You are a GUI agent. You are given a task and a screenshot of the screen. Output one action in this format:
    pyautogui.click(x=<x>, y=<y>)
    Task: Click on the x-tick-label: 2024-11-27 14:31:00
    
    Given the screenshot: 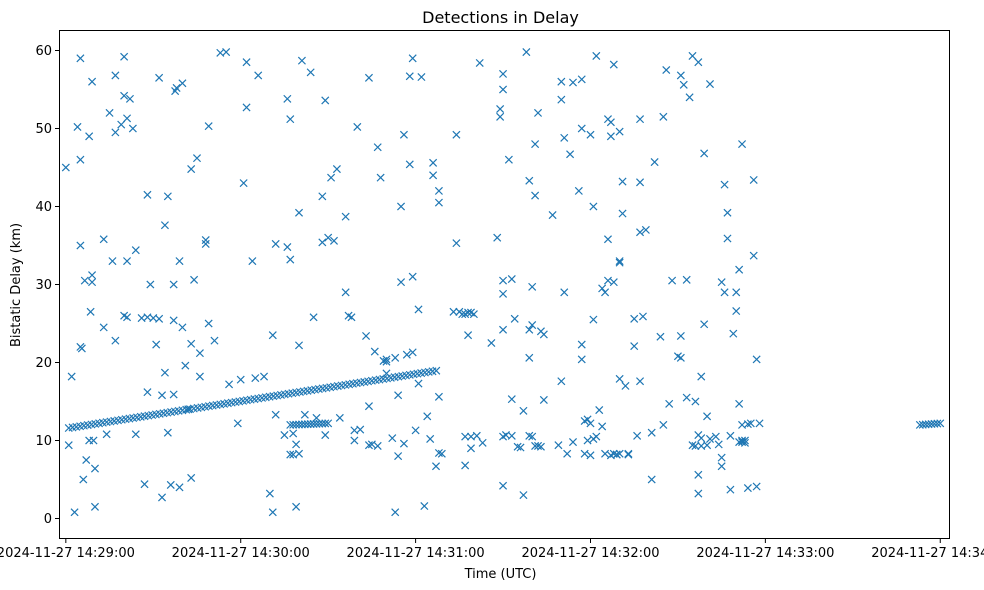 What is the action you would take?
    pyautogui.click(x=416, y=553)
    